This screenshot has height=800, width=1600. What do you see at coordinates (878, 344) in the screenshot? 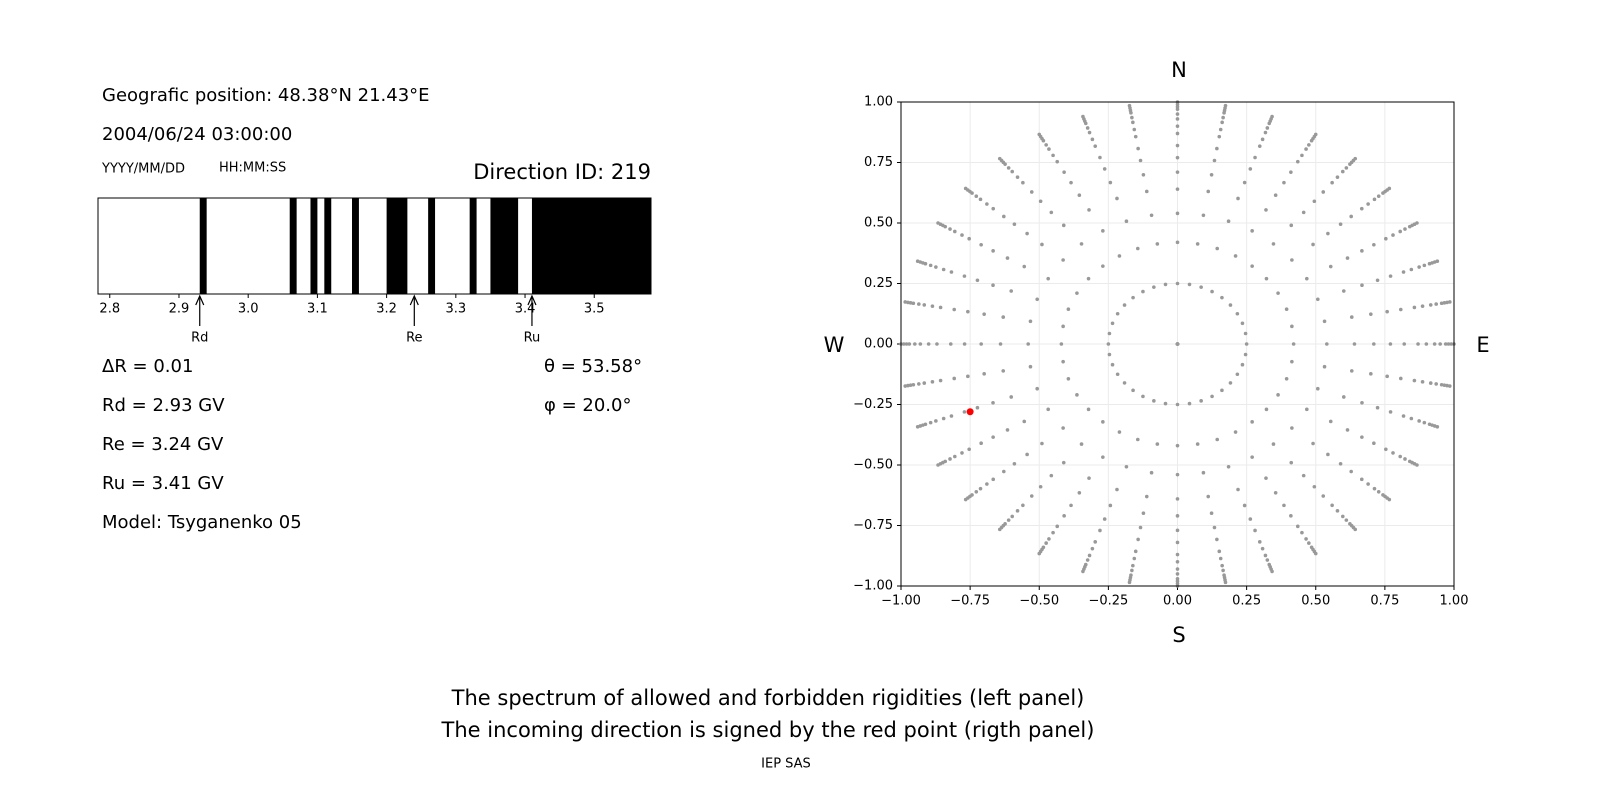
I see `y-tick-label: 0.00` at bounding box center [878, 344].